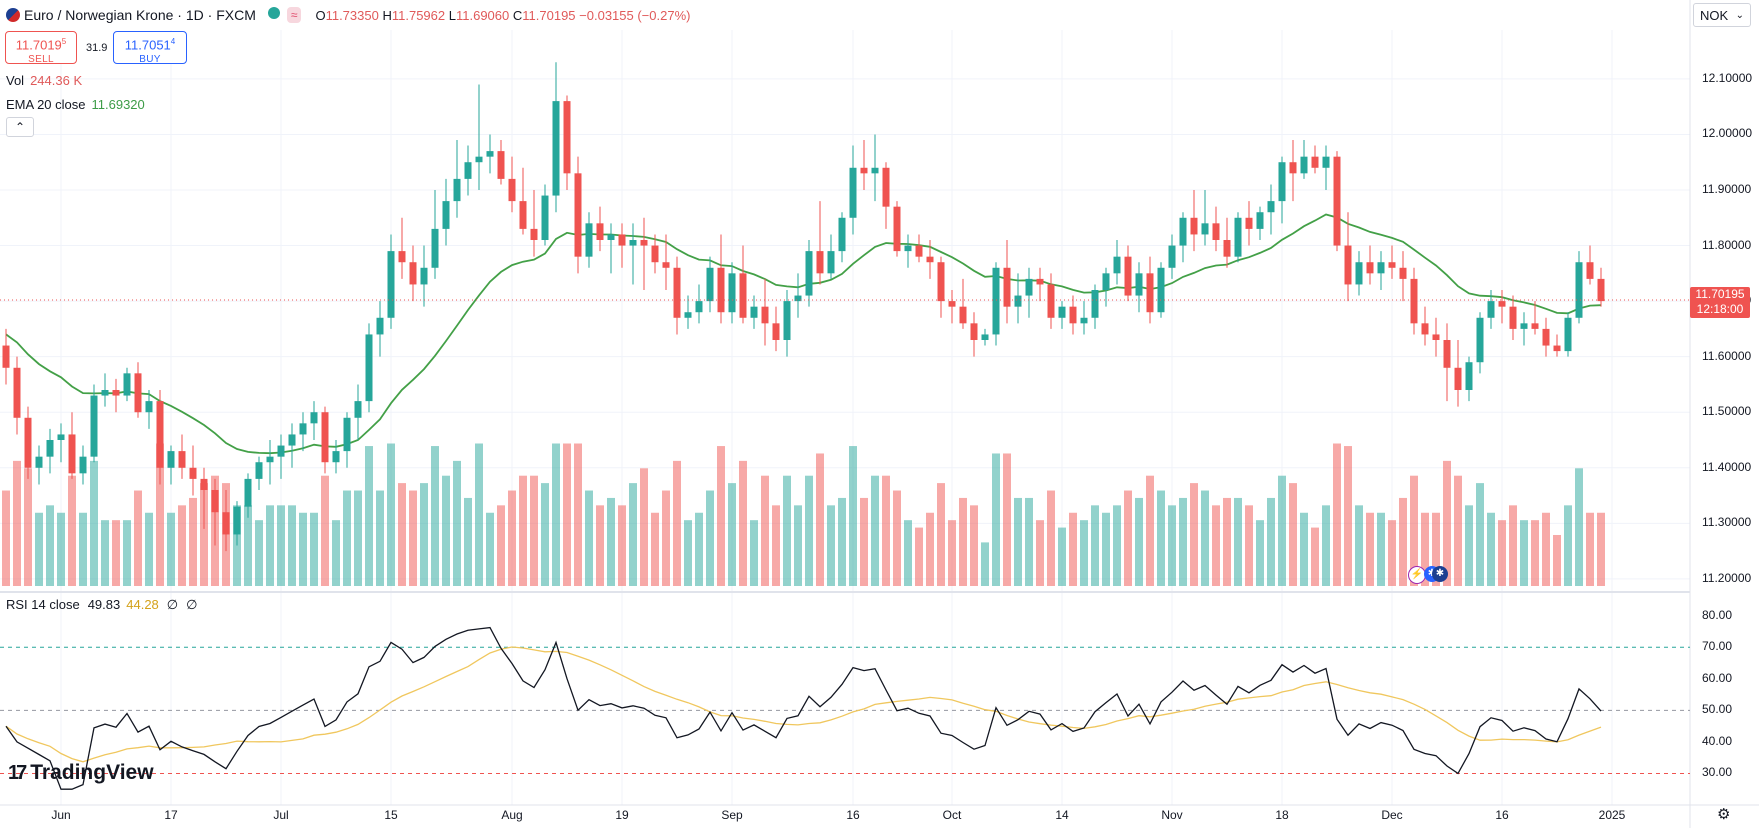 The height and width of the screenshot is (828, 1759). Describe the element at coordinates (17, 772) in the screenshot. I see `tradingview-mark-icon: 17` at that location.